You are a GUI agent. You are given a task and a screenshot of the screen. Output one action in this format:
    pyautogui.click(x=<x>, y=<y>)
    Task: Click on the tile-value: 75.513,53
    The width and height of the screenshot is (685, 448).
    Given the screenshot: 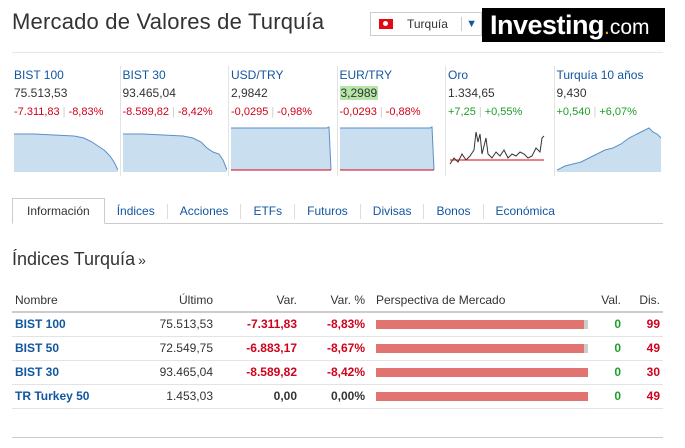 What is the action you would take?
    pyautogui.click(x=41, y=93)
    